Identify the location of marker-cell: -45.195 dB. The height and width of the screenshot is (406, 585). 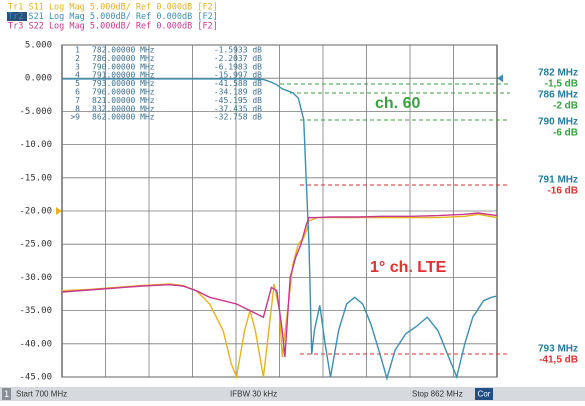
(238, 100).